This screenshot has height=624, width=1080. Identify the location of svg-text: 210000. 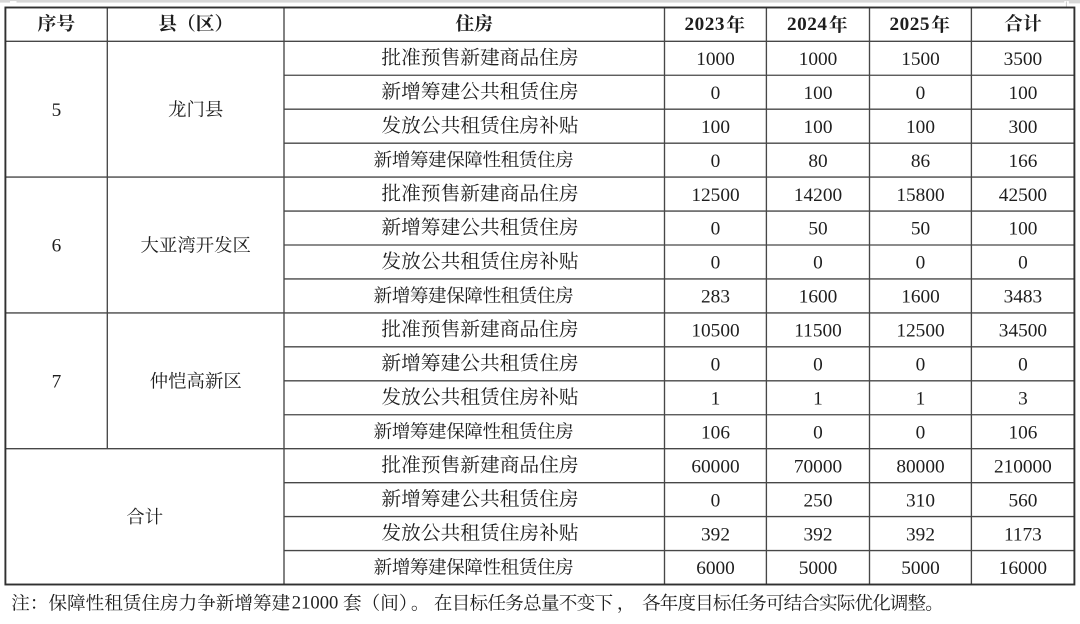
(1023, 466).